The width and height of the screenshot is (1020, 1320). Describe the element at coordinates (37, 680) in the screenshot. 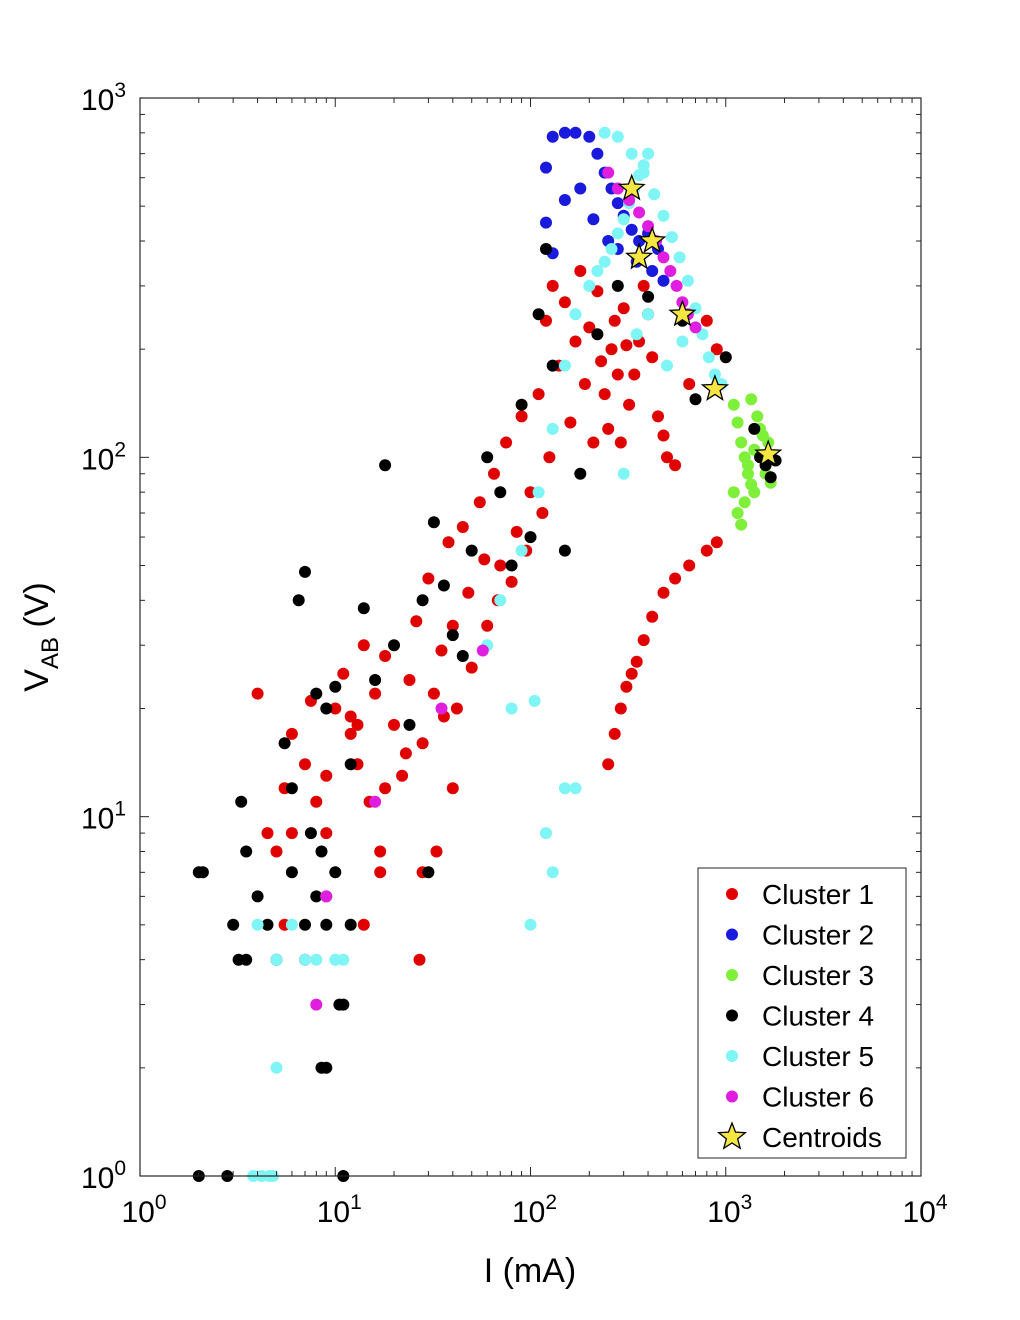

I see `y-axis-label-main: V` at that location.